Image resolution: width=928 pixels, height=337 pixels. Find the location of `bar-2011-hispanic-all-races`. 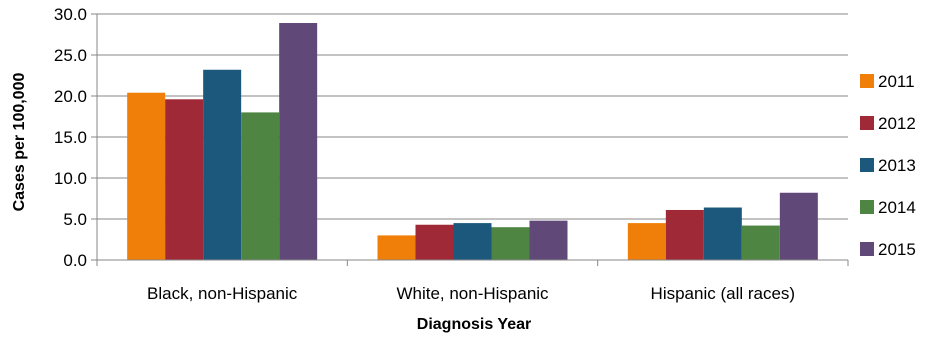

bar-2011-hispanic-all-races is located at coordinates (646, 241).